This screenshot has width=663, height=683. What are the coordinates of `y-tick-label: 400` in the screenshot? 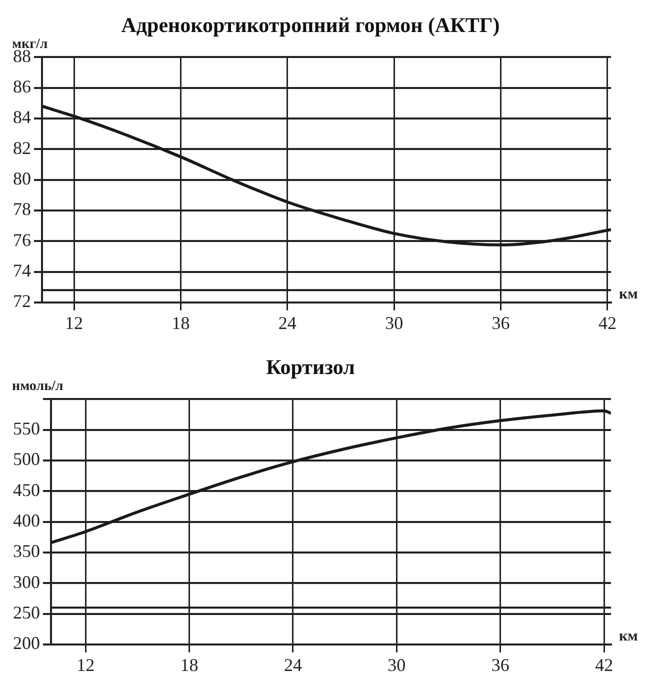 It's located at (26, 520).